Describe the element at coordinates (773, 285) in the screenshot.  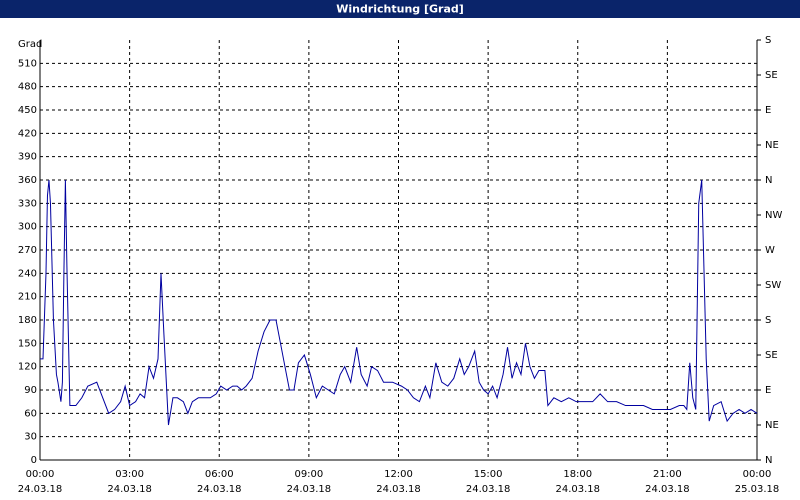
I see `y2-tick-label: SW` at that location.